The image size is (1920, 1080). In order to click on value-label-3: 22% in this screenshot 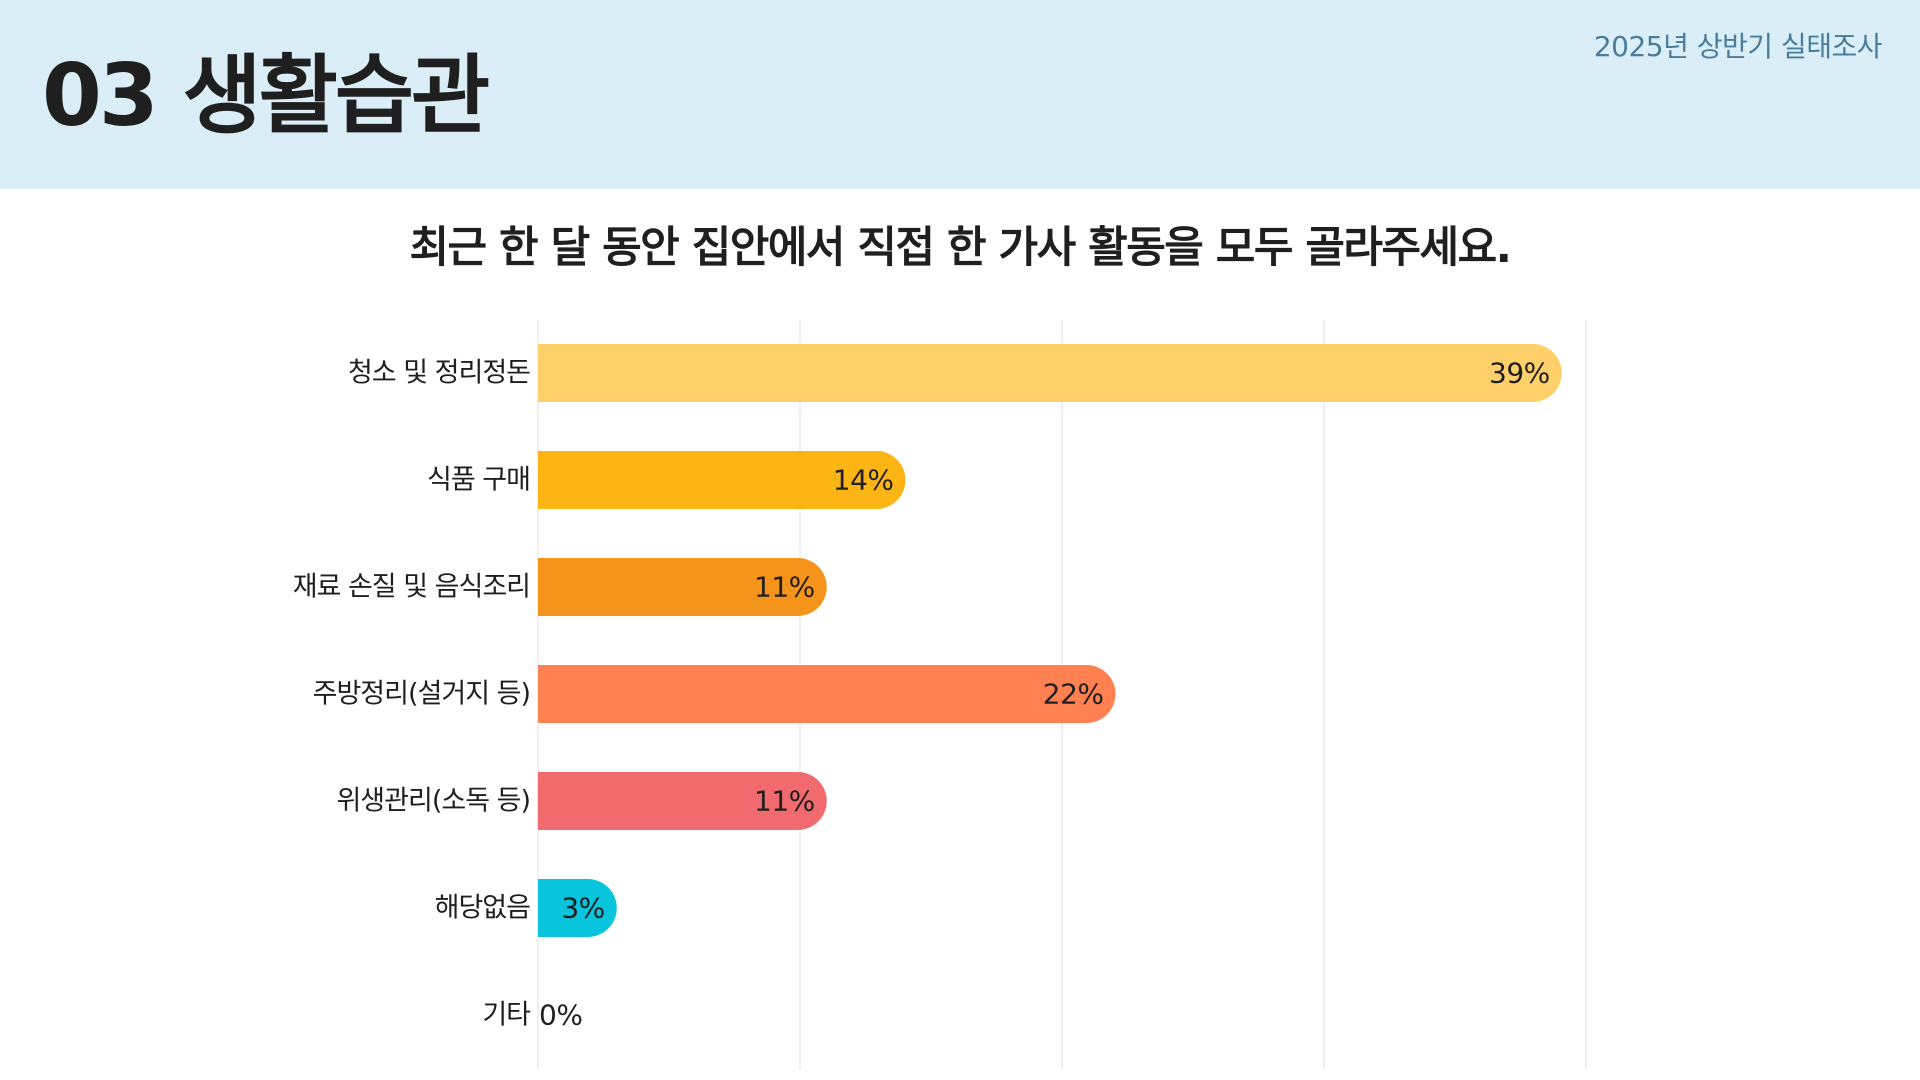, I will do `click(1073, 694)`.